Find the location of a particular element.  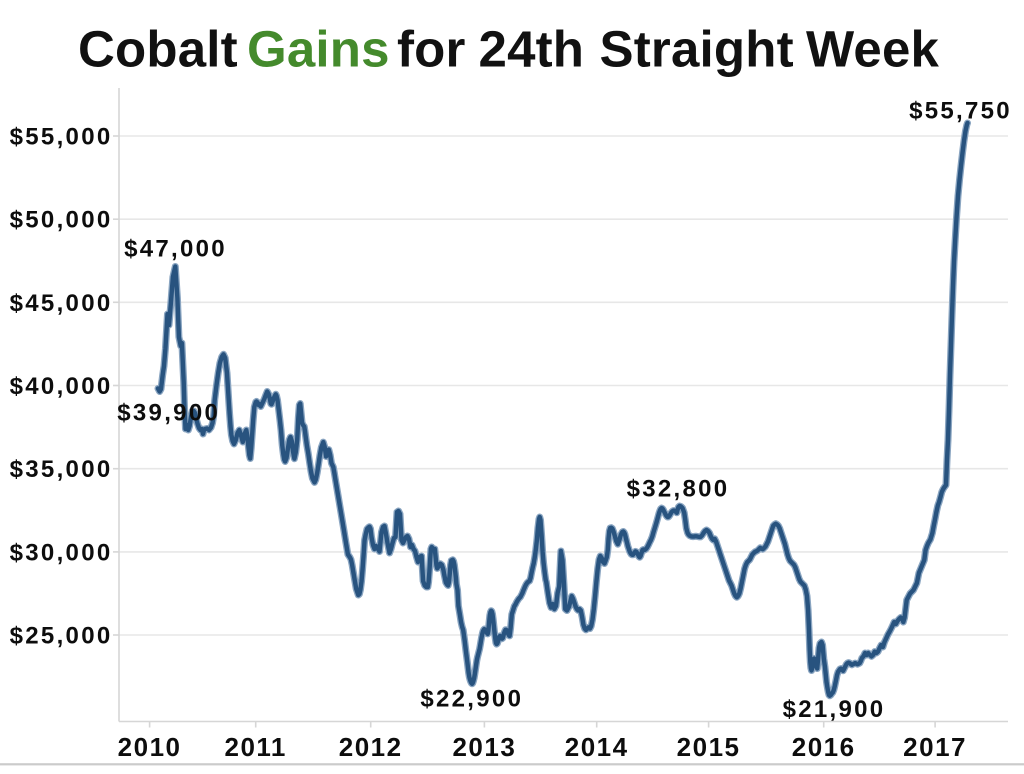

svg-text: 2017 is located at coordinates (935, 747).